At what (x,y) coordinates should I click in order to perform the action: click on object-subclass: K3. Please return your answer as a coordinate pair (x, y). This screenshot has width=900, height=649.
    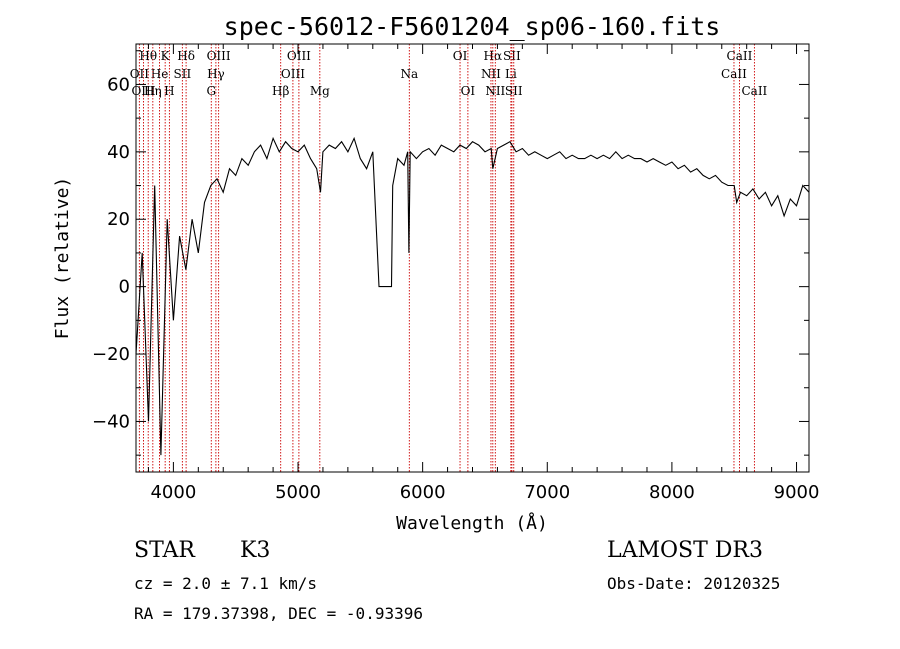
    Looking at the image, I should click on (255, 550).